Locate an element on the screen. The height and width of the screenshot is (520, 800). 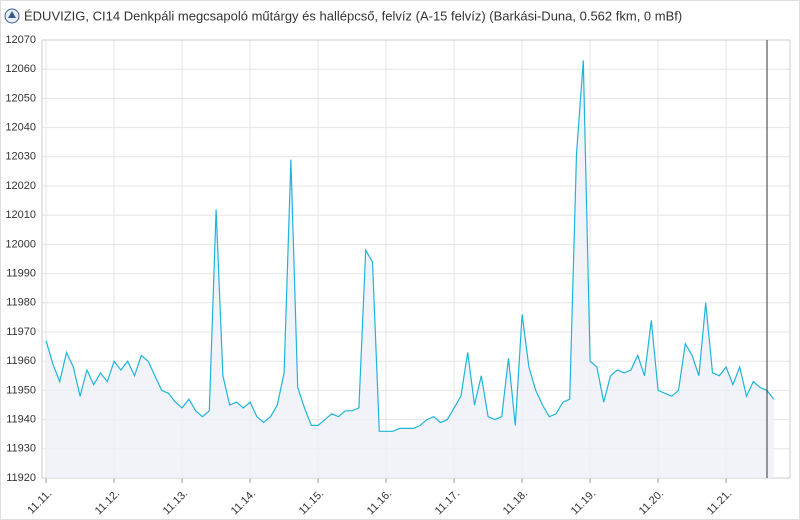
y-tick-label: 12020 is located at coordinates (20, 186).